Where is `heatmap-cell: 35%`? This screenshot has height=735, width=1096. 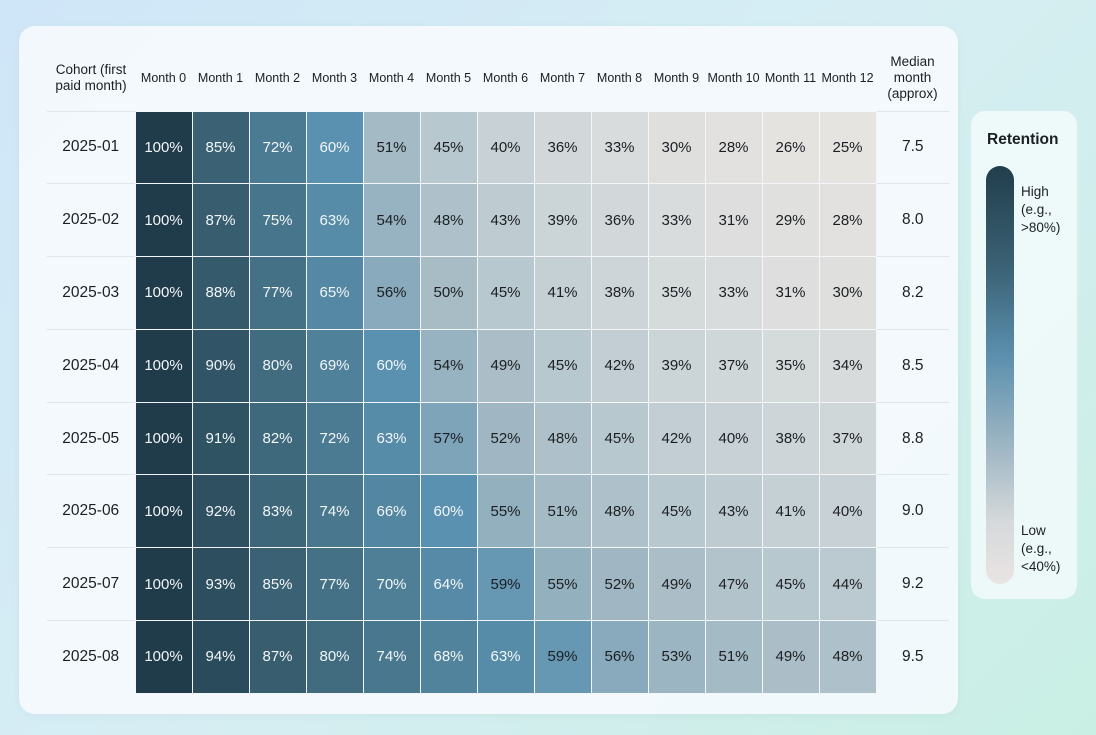
heatmap-cell: 35% is located at coordinates (676, 293).